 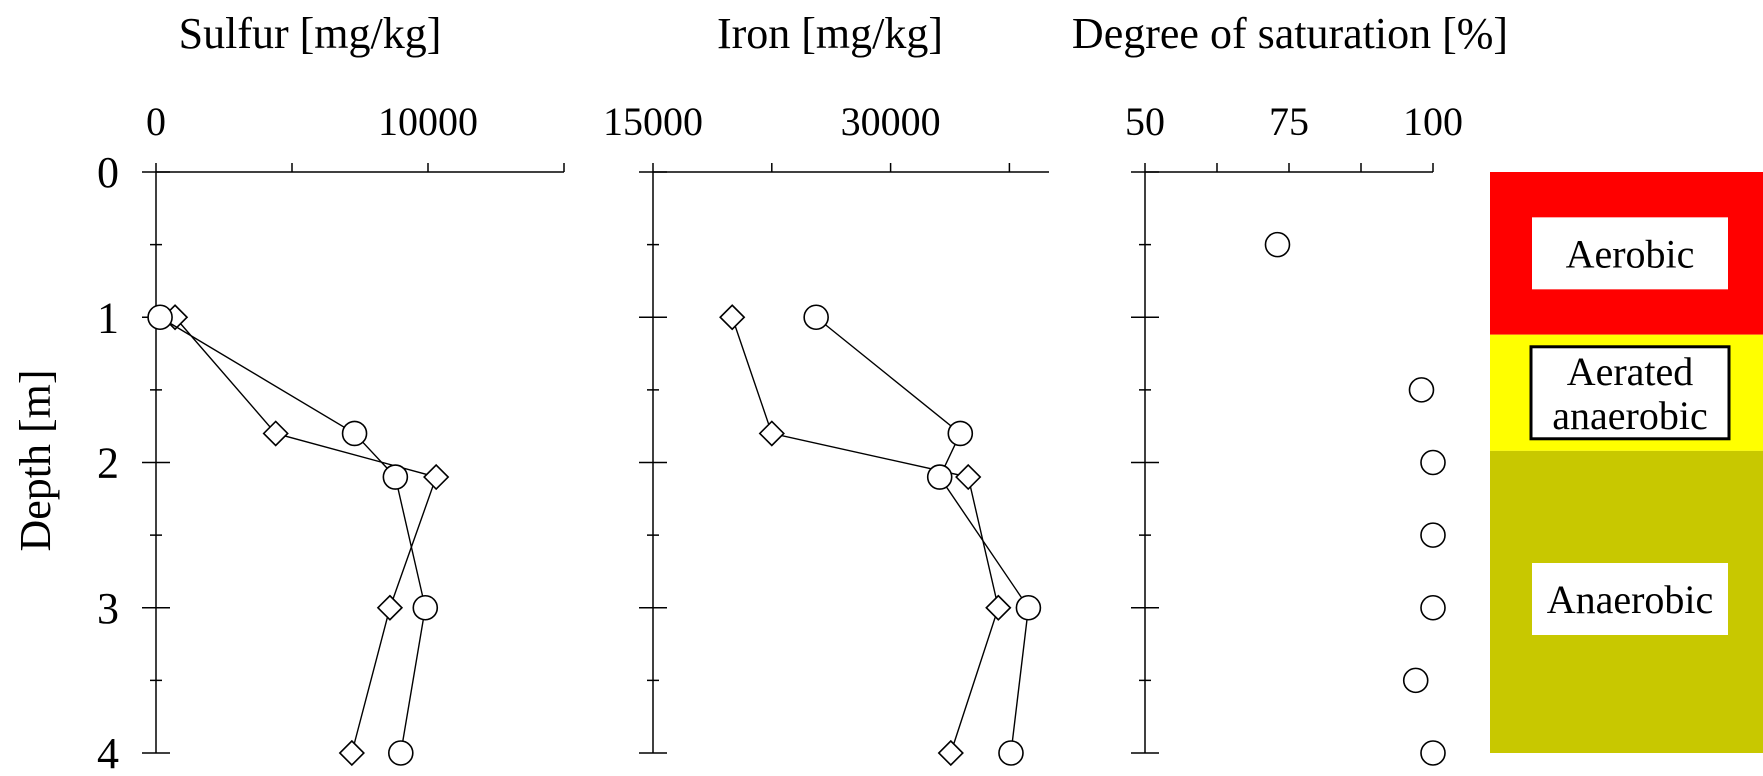 What do you see at coordinates (1630, 371) in the screenshot?
I see `zone-label-2: Aerated` at bounding box center [1630, 371].